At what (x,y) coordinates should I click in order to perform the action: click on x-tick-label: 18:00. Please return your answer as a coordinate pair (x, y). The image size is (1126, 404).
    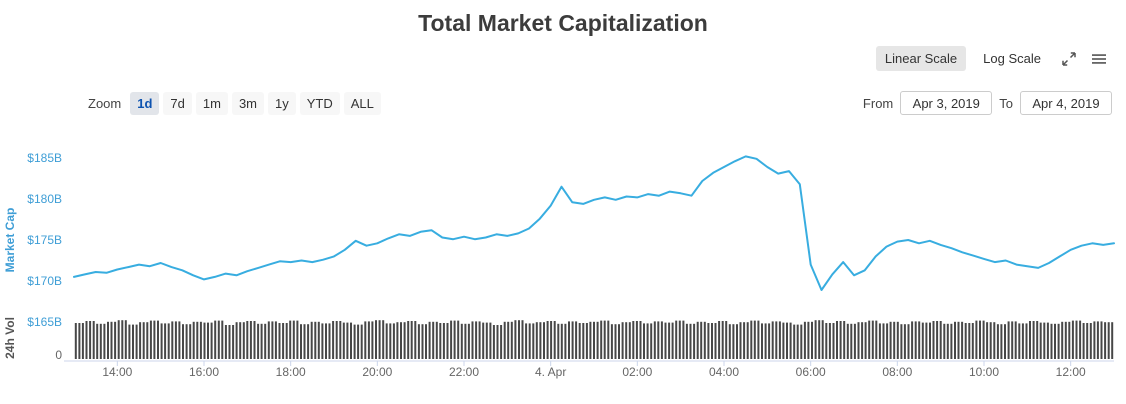
    Looking at the image, I should click on (291, 372).